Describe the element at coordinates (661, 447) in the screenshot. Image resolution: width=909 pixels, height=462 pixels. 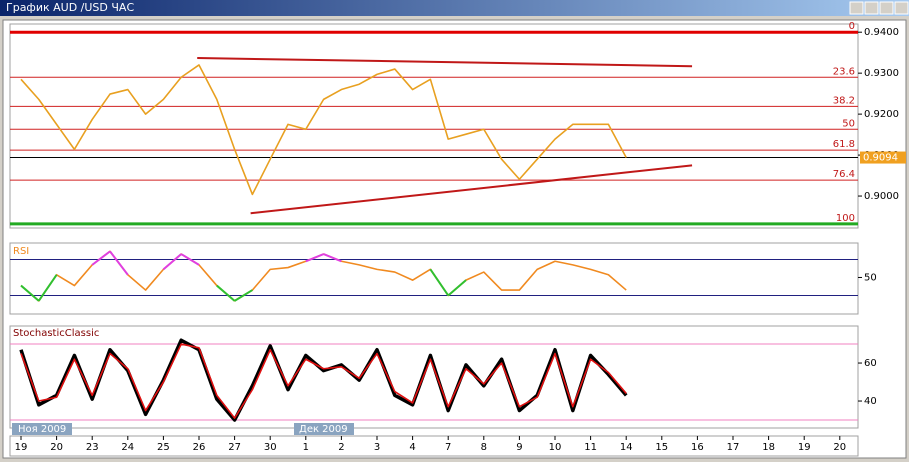
I see `x-tick-label: 15` at that location.